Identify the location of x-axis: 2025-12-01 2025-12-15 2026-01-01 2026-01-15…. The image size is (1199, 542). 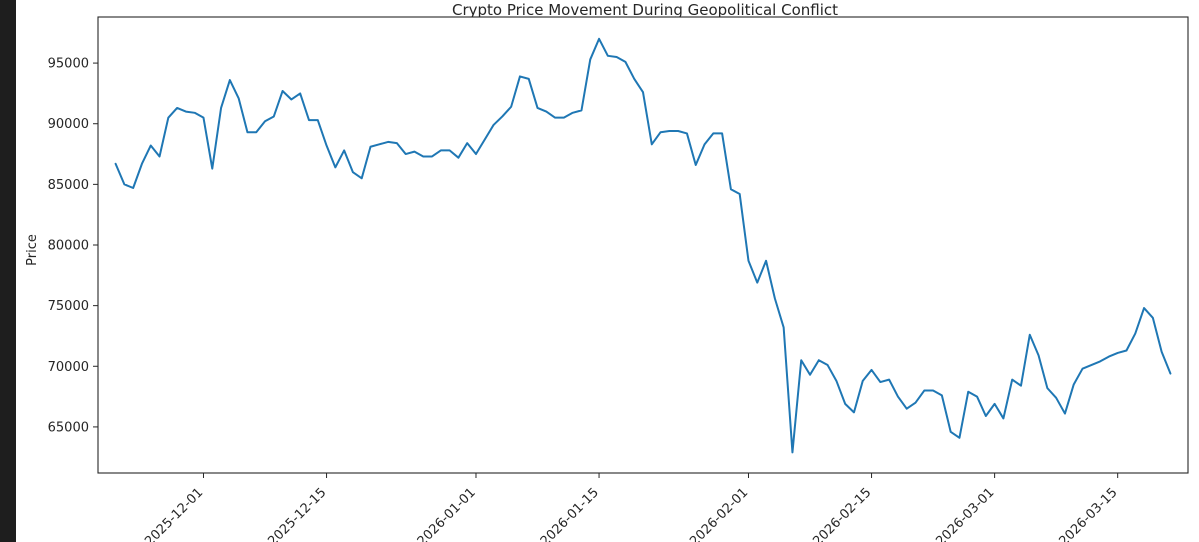
(631, 507).